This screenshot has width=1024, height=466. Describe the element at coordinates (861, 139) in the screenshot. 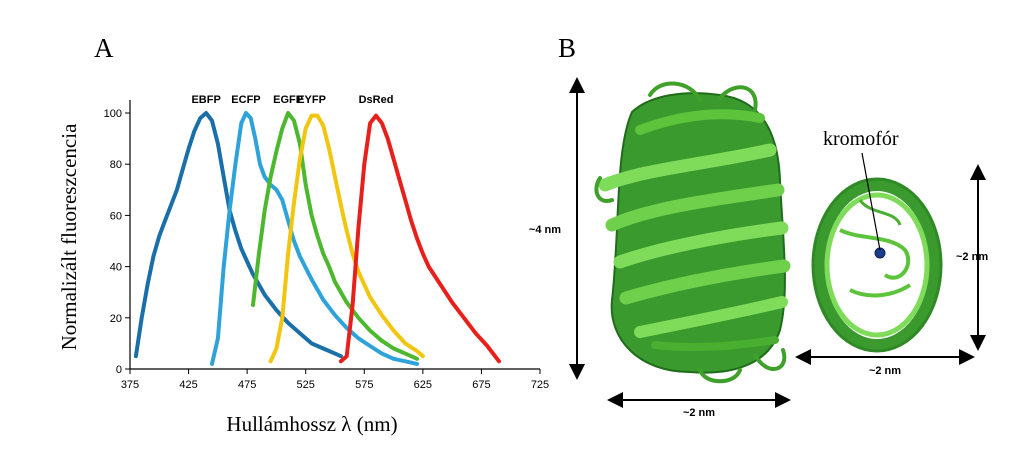

I see `chromophore-label: kromofór` at that location.